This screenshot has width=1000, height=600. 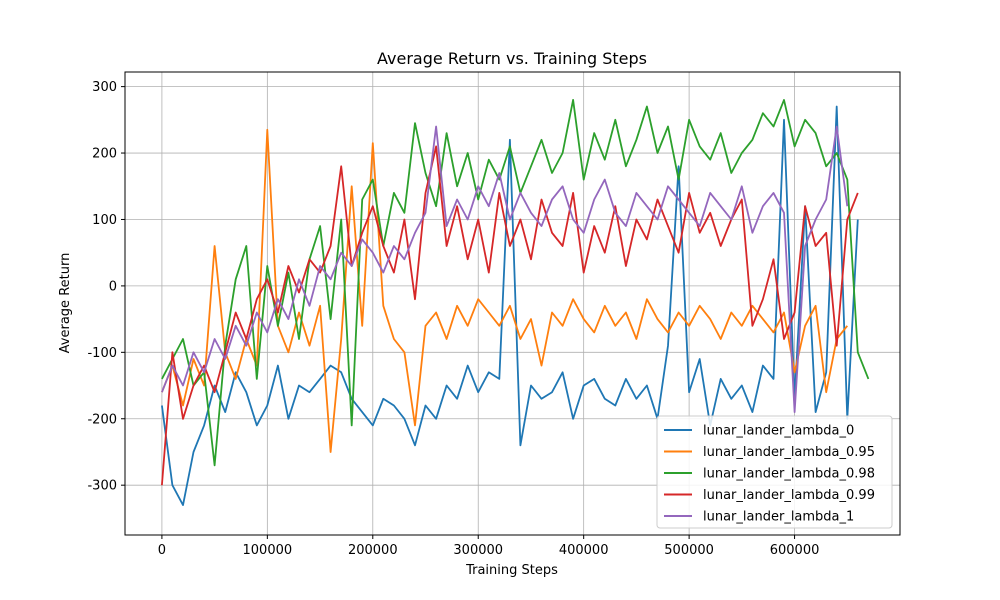 What do you see at coordinates (162, 550) in the screenshot?
I see `x-tick-label: 0` at bounding box center [162, 550].